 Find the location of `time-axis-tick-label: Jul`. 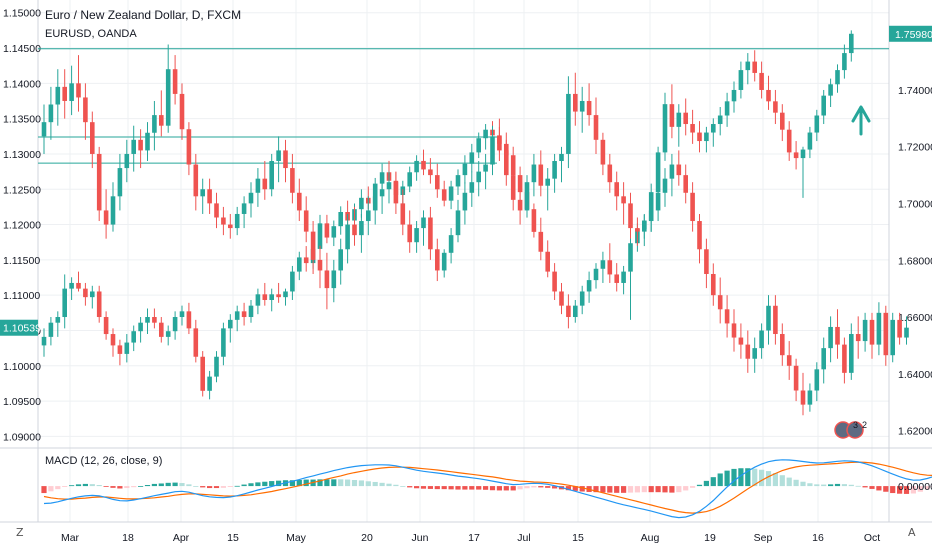

time-axis-tick-label: Jul is located at coordinates (523, 538).